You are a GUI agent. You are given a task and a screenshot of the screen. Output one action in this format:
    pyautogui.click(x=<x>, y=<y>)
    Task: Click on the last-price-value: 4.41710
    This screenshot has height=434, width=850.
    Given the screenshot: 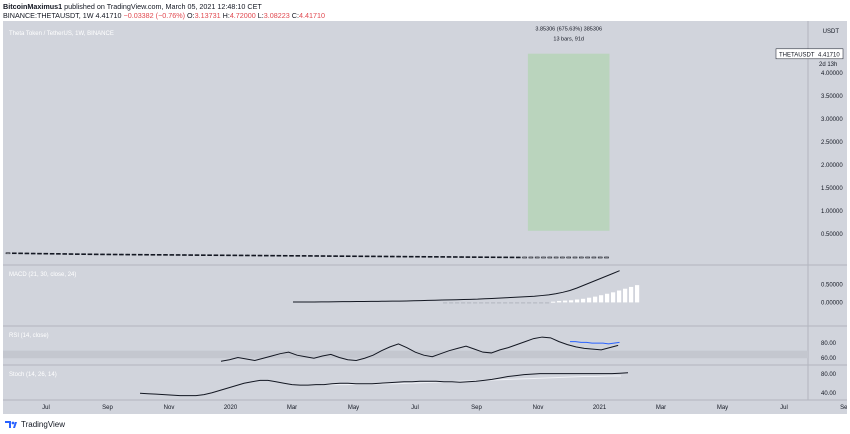 What is the action you would take?
    pyautogui.click(x=829, y=55)
    